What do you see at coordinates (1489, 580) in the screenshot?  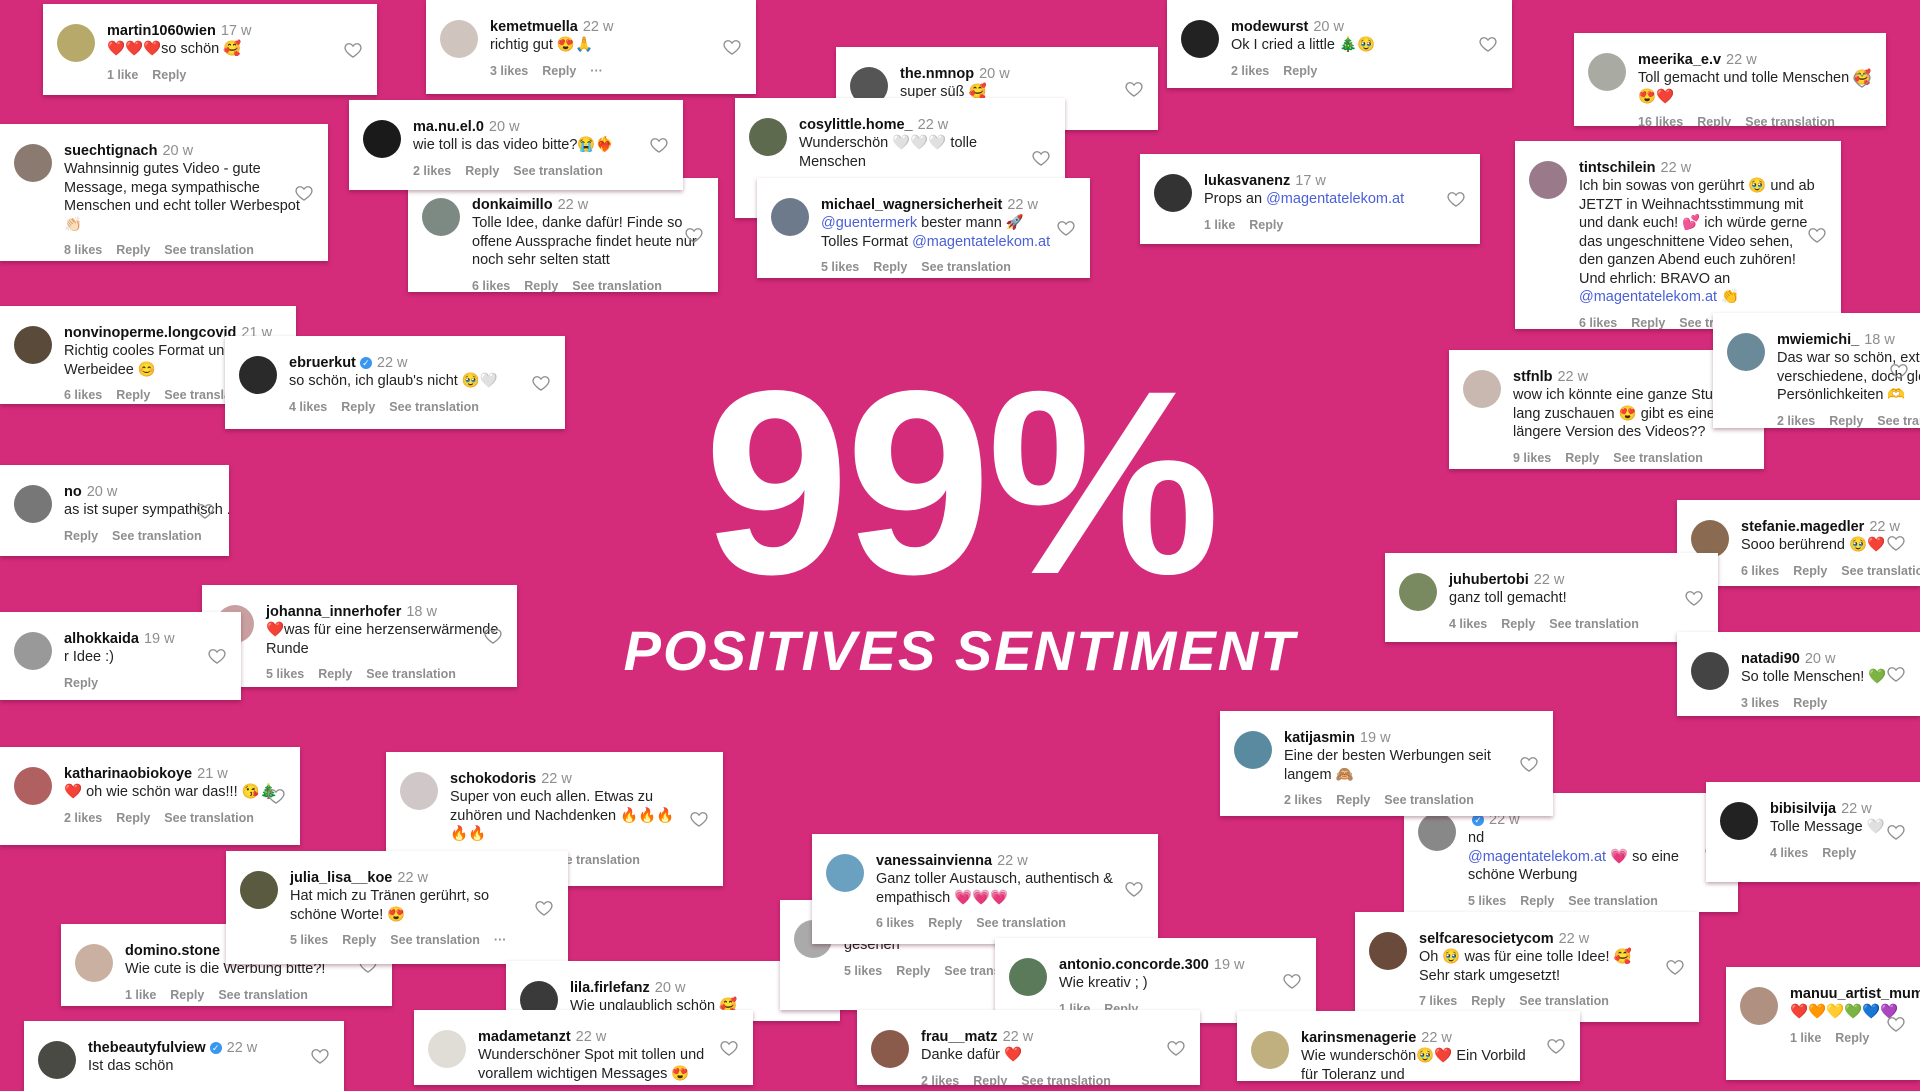 I see `username-link: juhubertobi` at bounding box center [1489, 580].